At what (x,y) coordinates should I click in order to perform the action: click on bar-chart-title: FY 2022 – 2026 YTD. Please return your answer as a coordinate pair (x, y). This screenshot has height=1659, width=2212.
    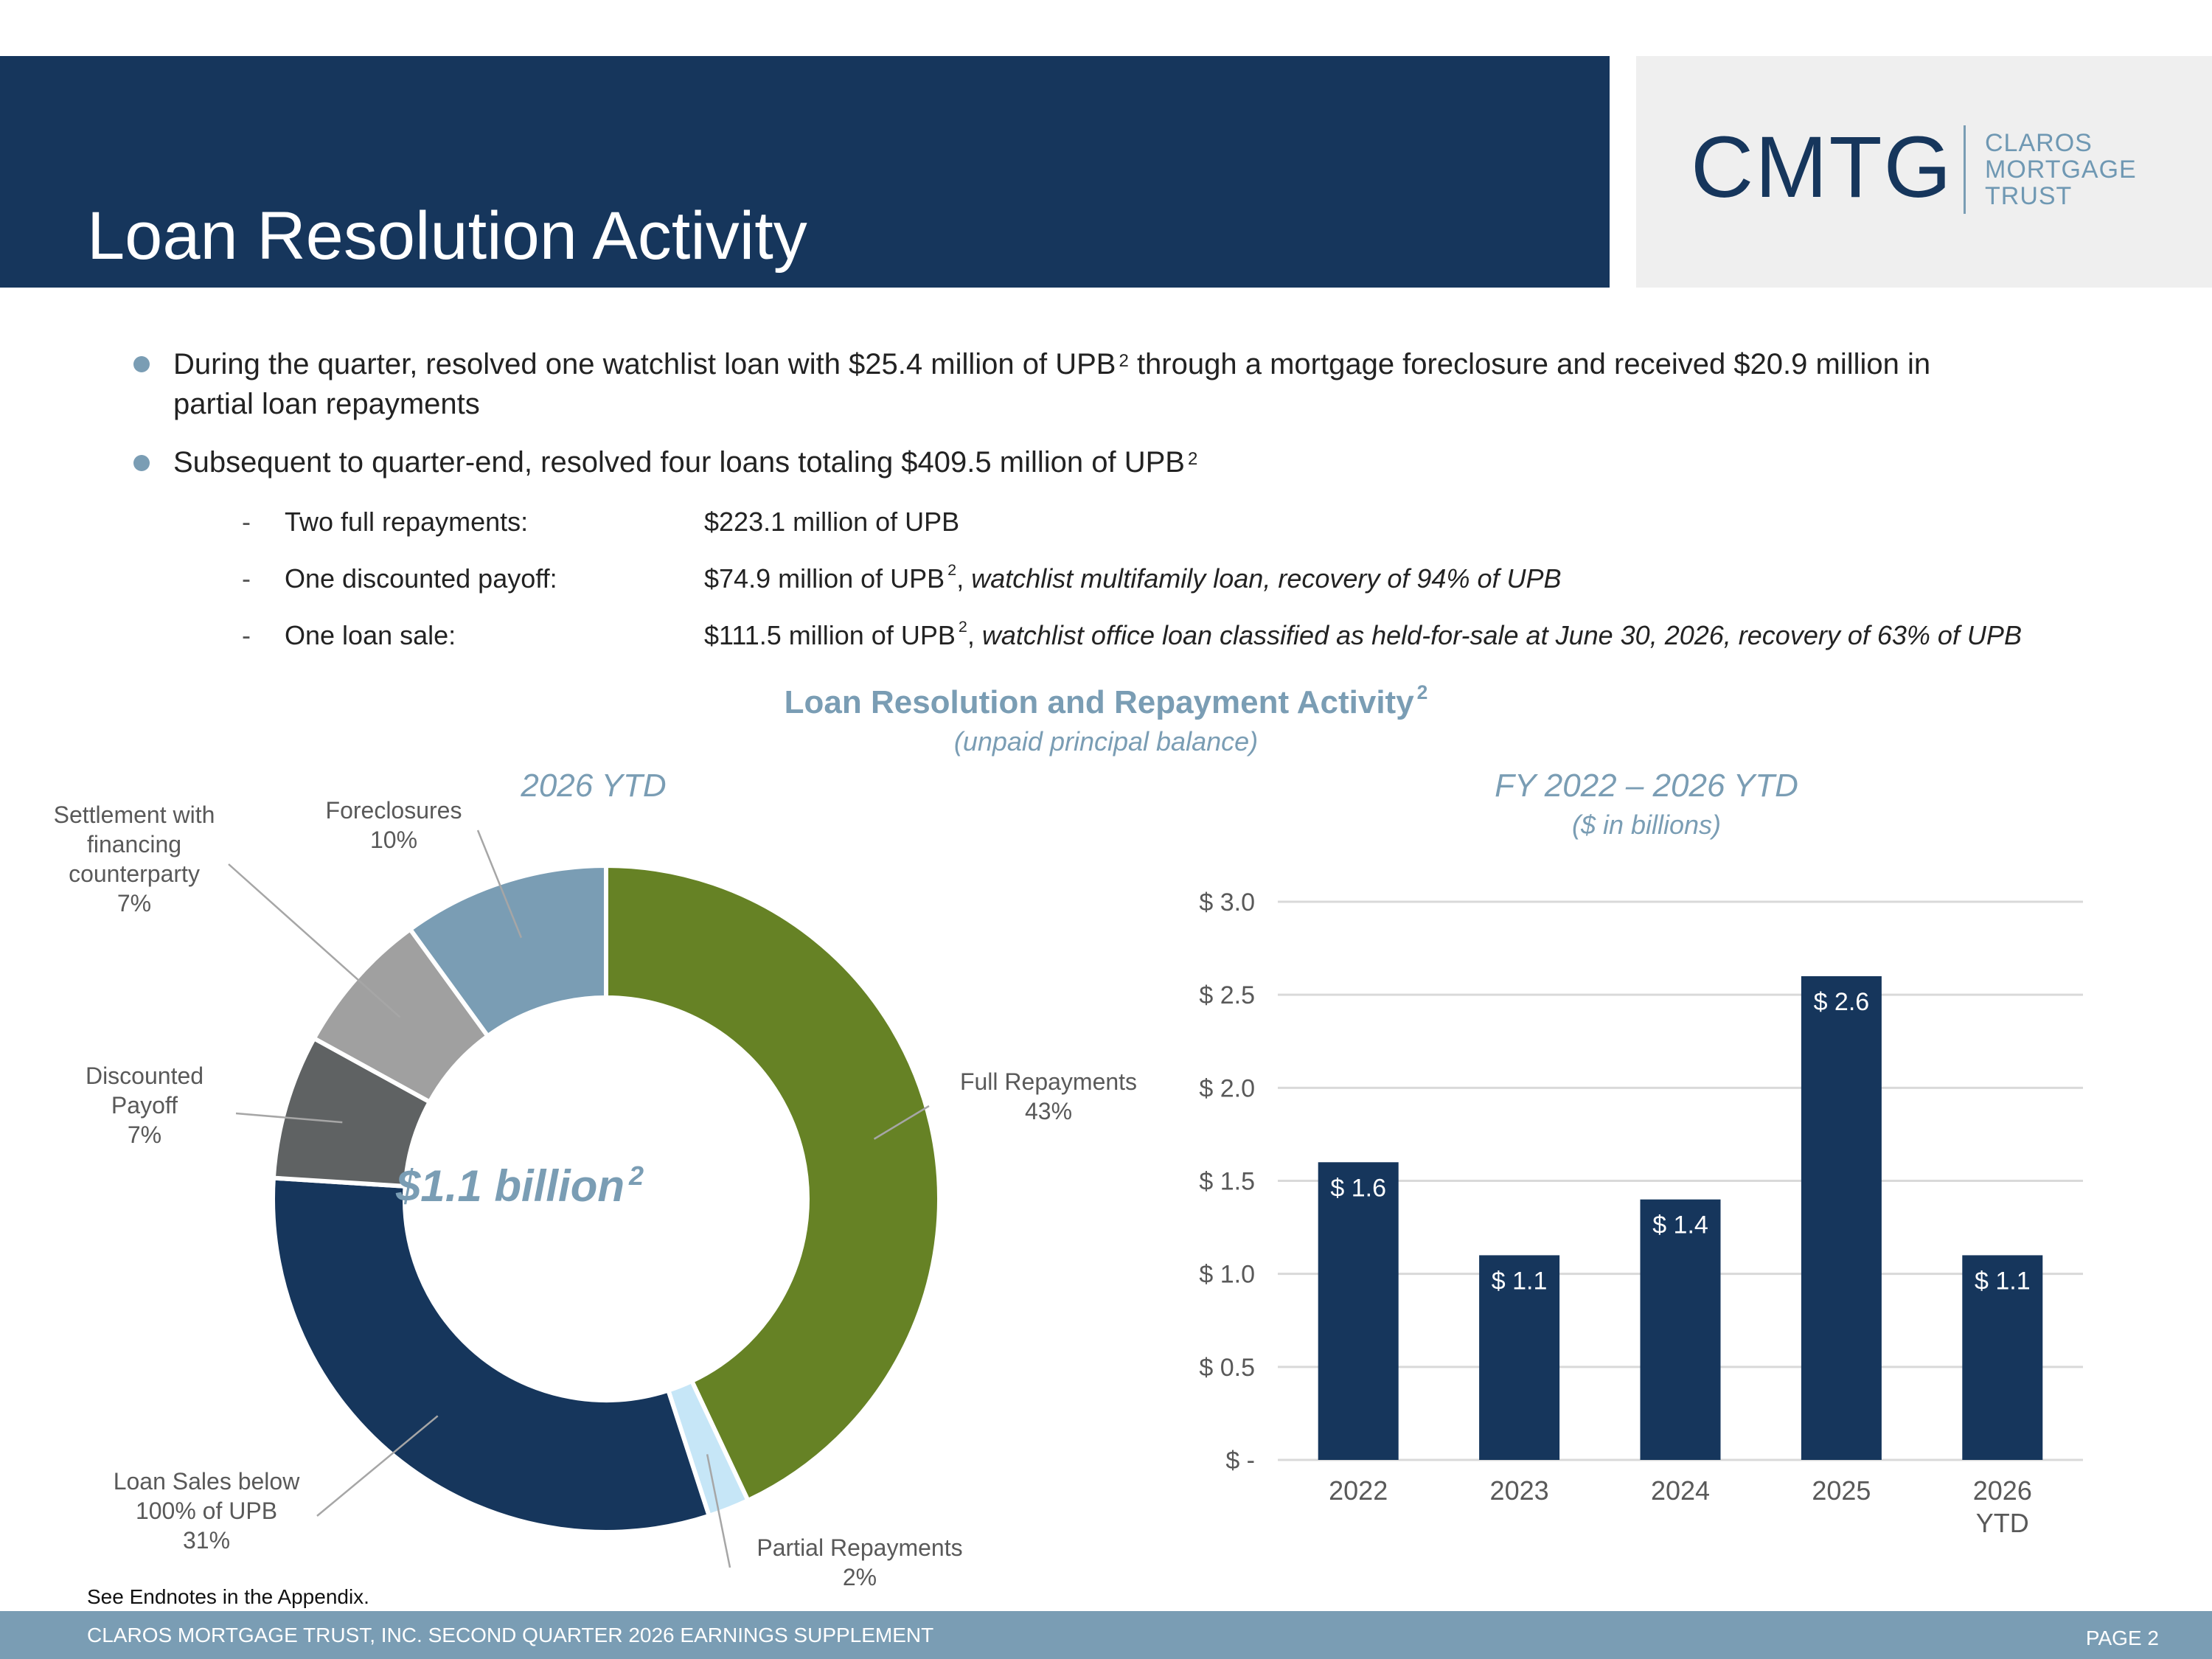
    Looking at the image, I should click on (1646, 786).